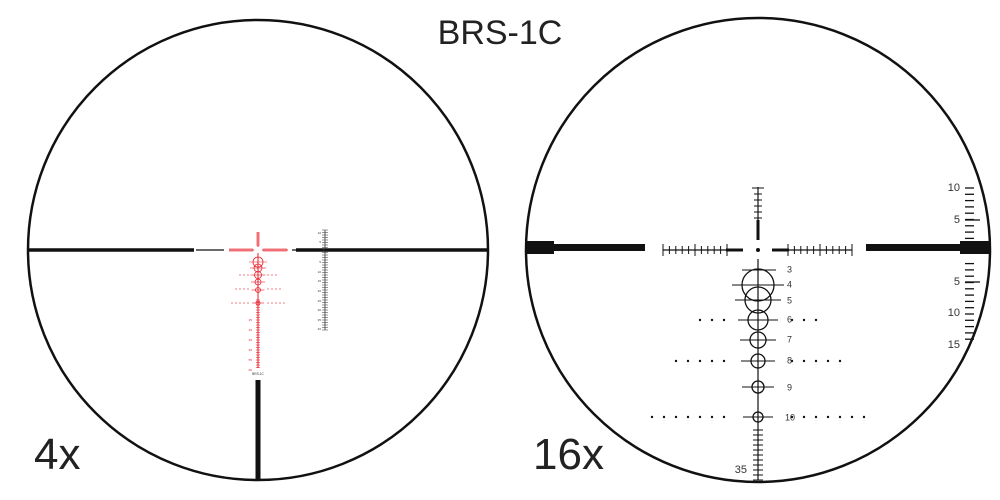  I want to click on red-ladder-label: 45, so click(251, 340).